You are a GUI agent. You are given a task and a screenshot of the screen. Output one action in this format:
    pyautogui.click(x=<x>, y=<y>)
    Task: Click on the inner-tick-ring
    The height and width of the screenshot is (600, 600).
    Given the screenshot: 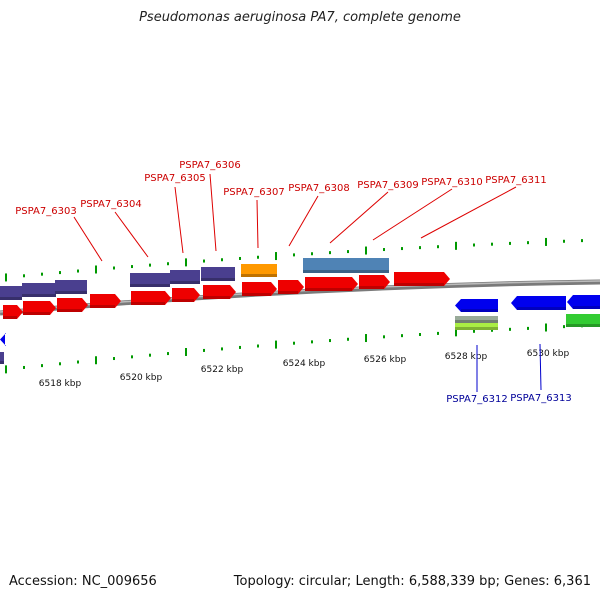 What is the action you would take?
    pyautogui.click(x=294, y=348)
    